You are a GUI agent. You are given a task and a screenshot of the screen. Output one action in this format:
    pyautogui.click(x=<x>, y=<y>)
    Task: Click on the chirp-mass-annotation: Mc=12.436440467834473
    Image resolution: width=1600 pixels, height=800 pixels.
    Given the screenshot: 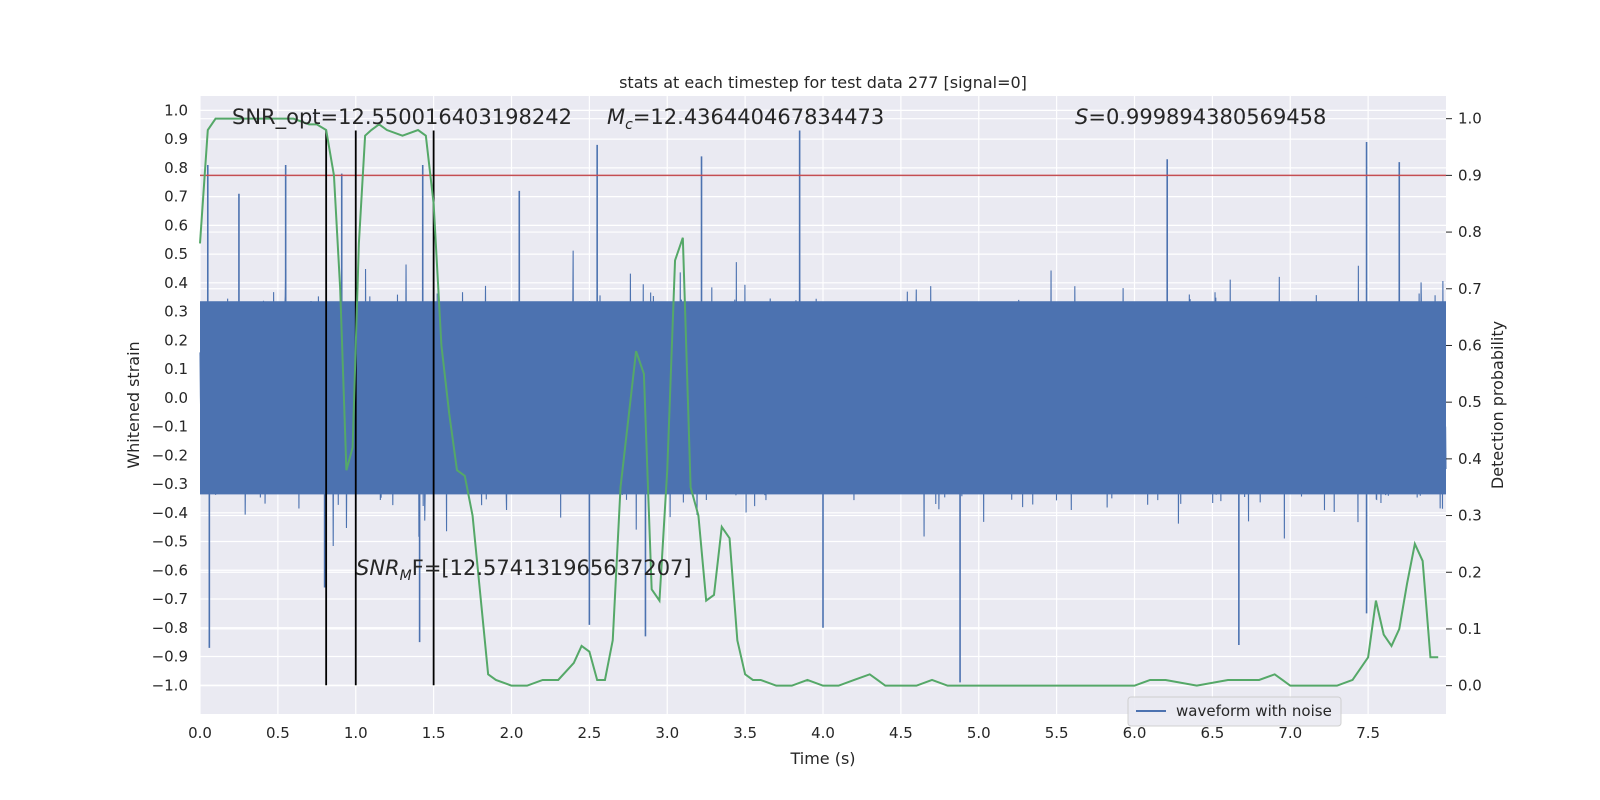 What is the action you would take?
    pyautogui.click(x=745, y=119)
    